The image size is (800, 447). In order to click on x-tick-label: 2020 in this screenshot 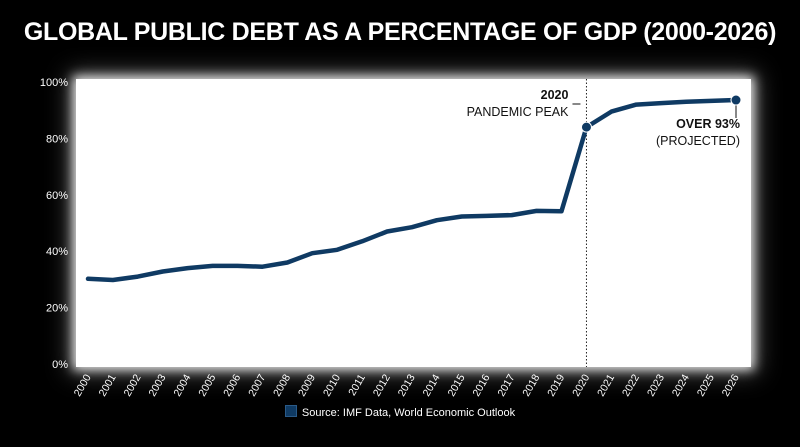, I will do `click(581, 385)`.